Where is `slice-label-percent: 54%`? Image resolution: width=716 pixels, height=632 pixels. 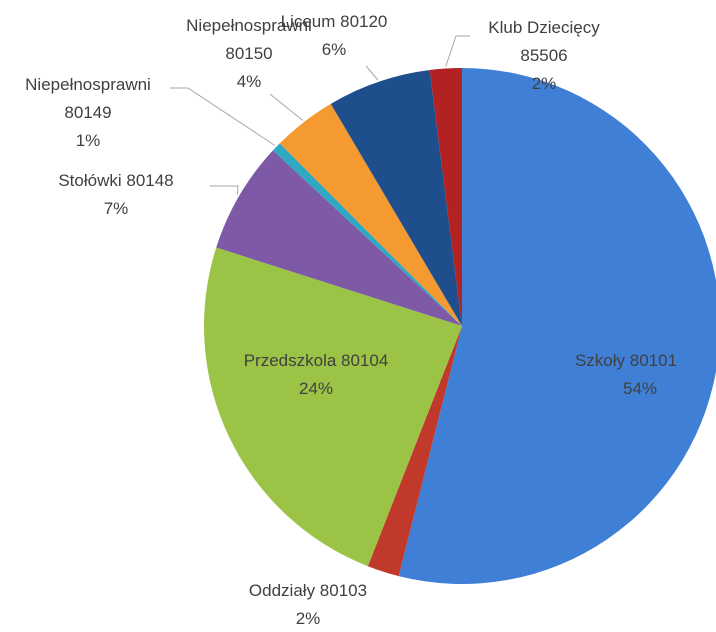
slice-label-percent: 54% is located at coordinates (640, 388).